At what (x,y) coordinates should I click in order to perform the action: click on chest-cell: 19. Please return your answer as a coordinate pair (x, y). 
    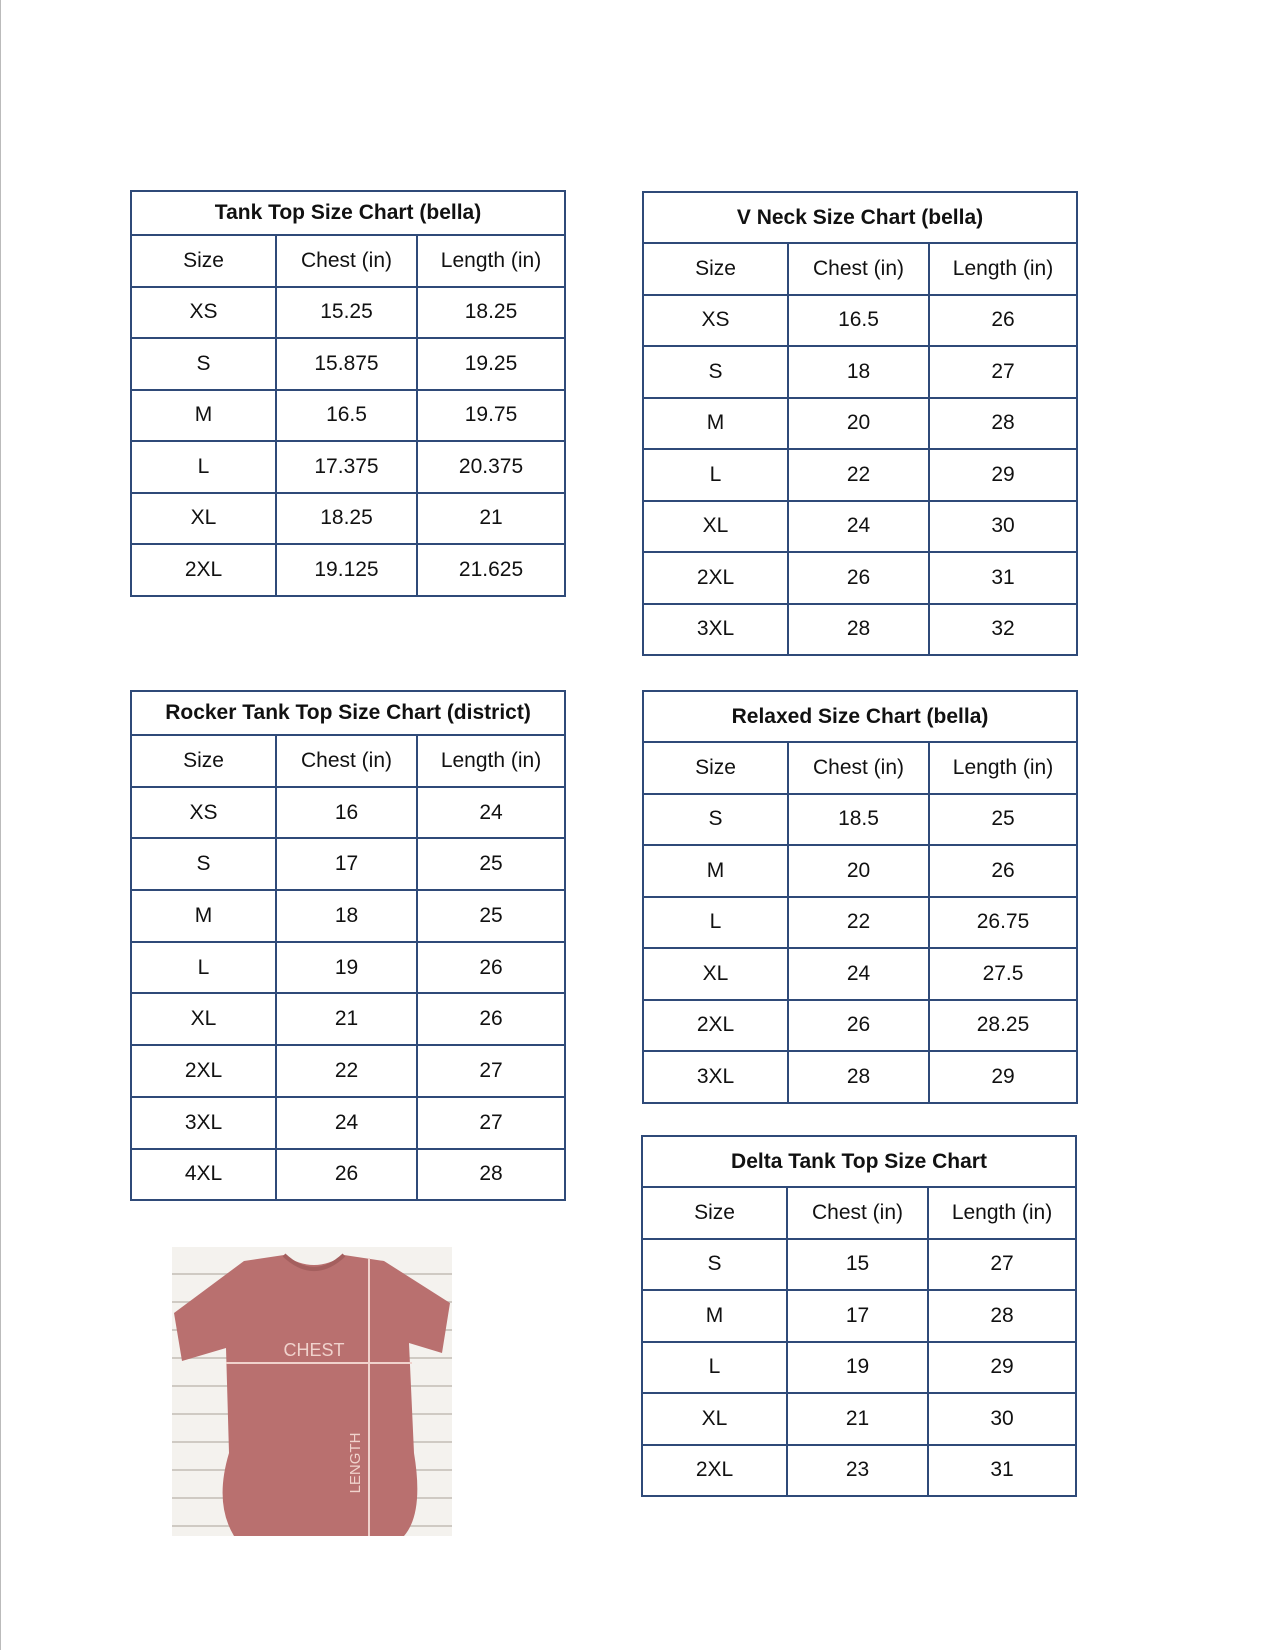
    Looking at the image, I should click on (857, 1367).